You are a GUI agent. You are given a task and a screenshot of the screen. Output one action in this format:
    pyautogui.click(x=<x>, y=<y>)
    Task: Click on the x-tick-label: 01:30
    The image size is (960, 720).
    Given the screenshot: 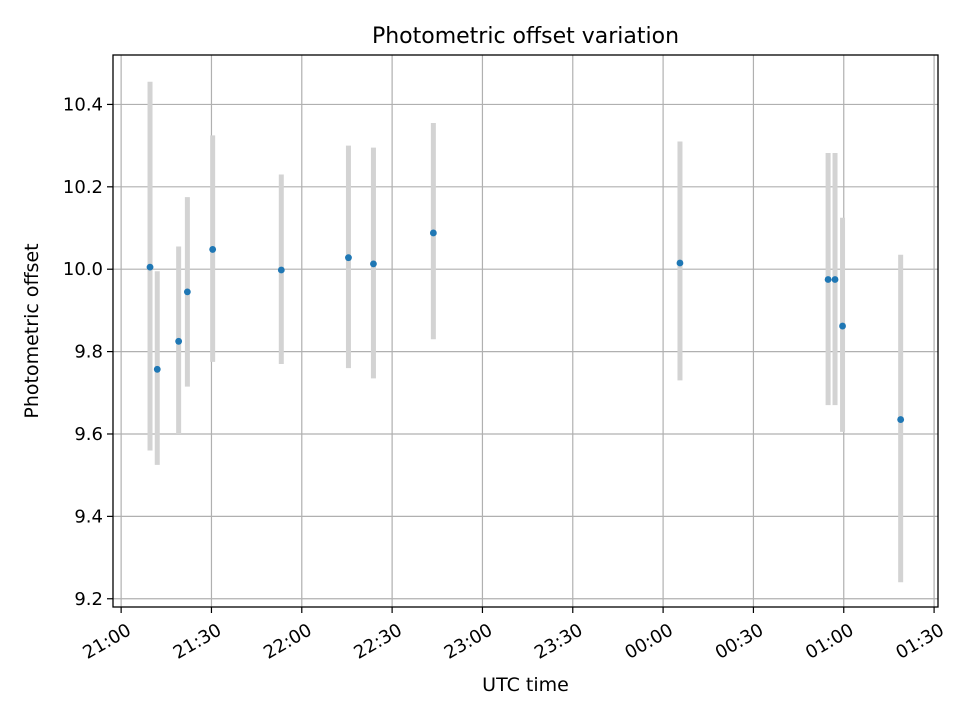 What is the action you would take?
    pyautogui.click(x=919, y=642)
    